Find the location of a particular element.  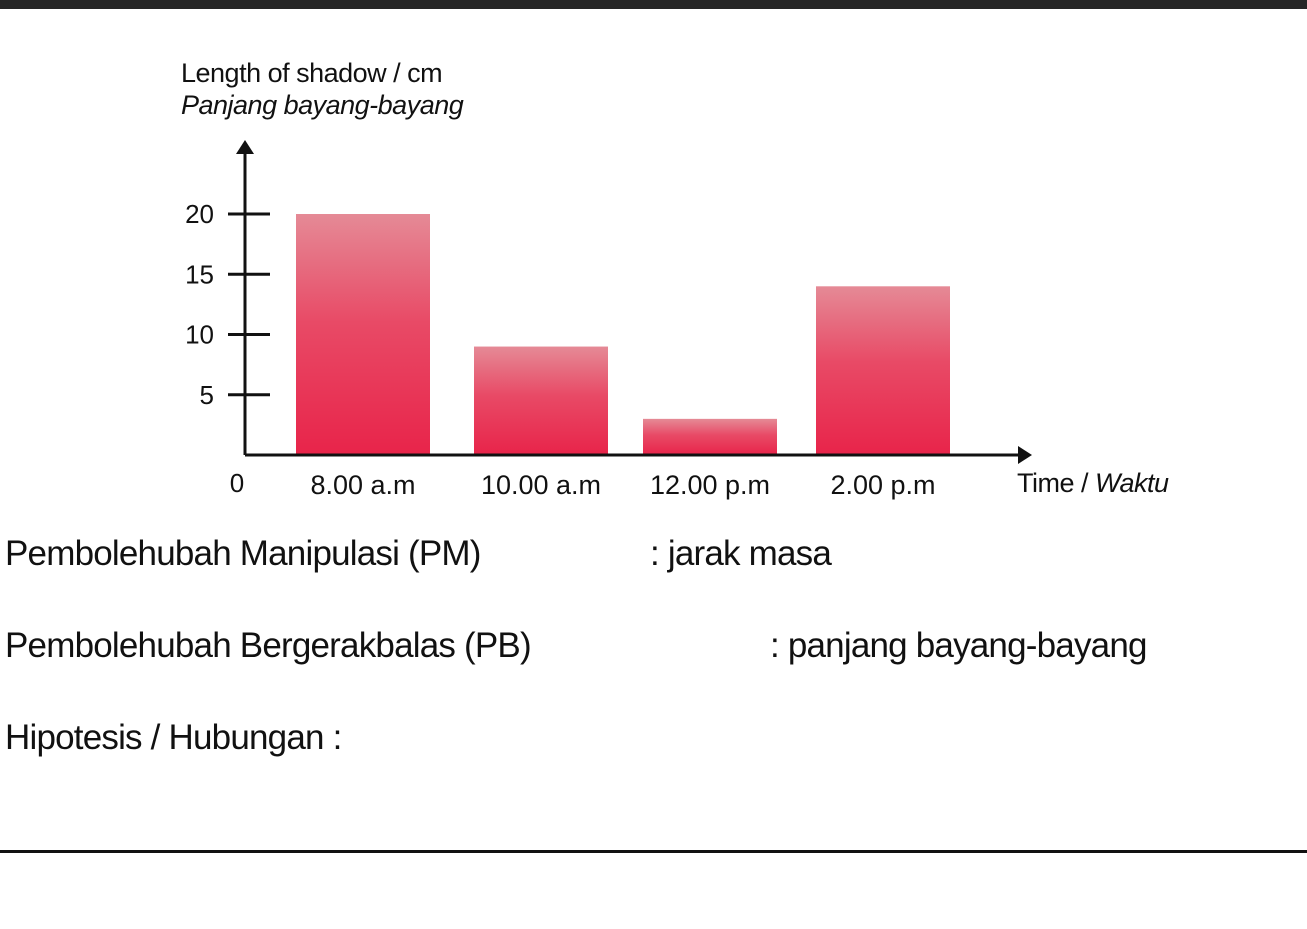

x-tick-label: 10.00 a.m is located at coordinates (541, 485).